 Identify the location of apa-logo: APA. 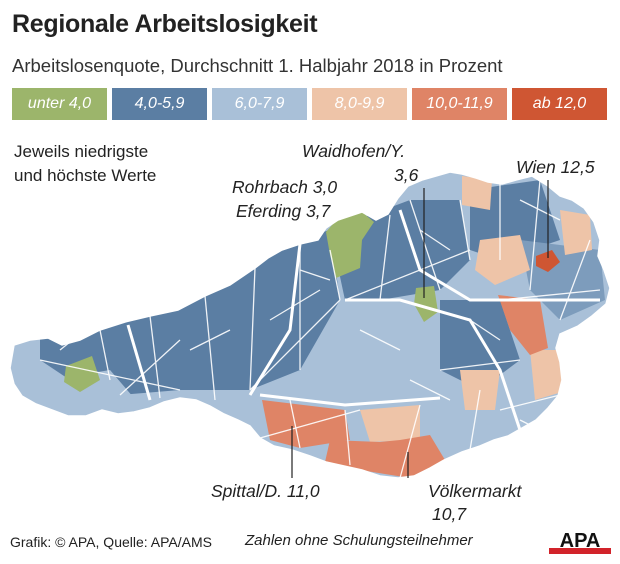
(580, 541).